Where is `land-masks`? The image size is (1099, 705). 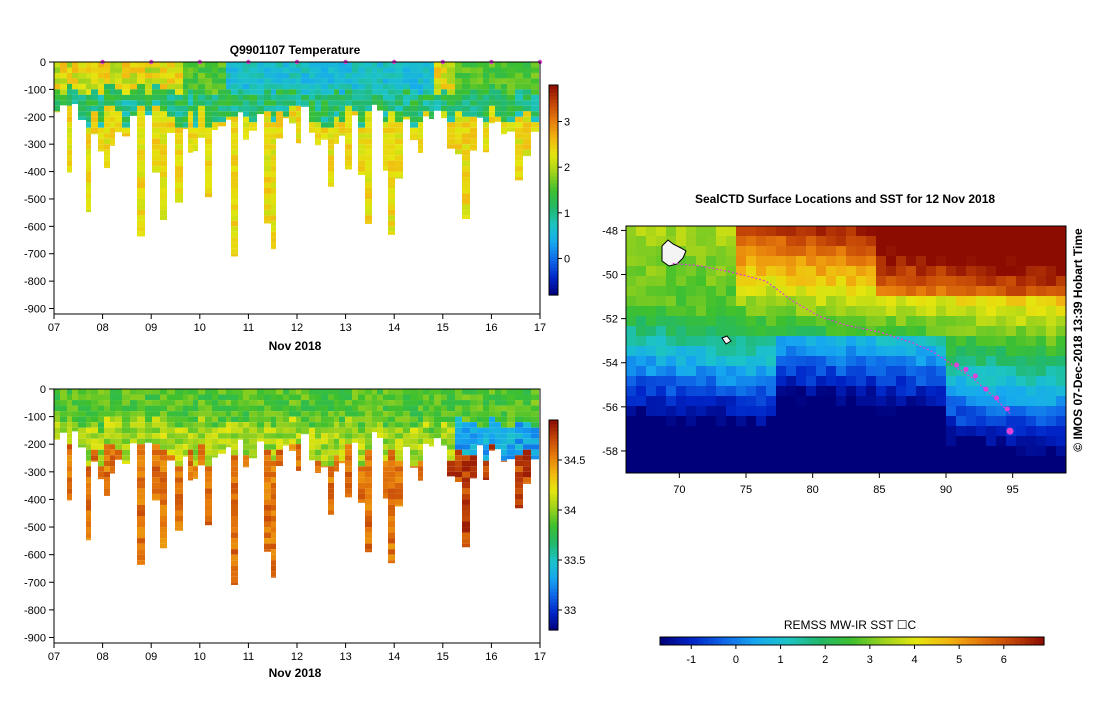
land-masks is located at coordinates (696, 292).